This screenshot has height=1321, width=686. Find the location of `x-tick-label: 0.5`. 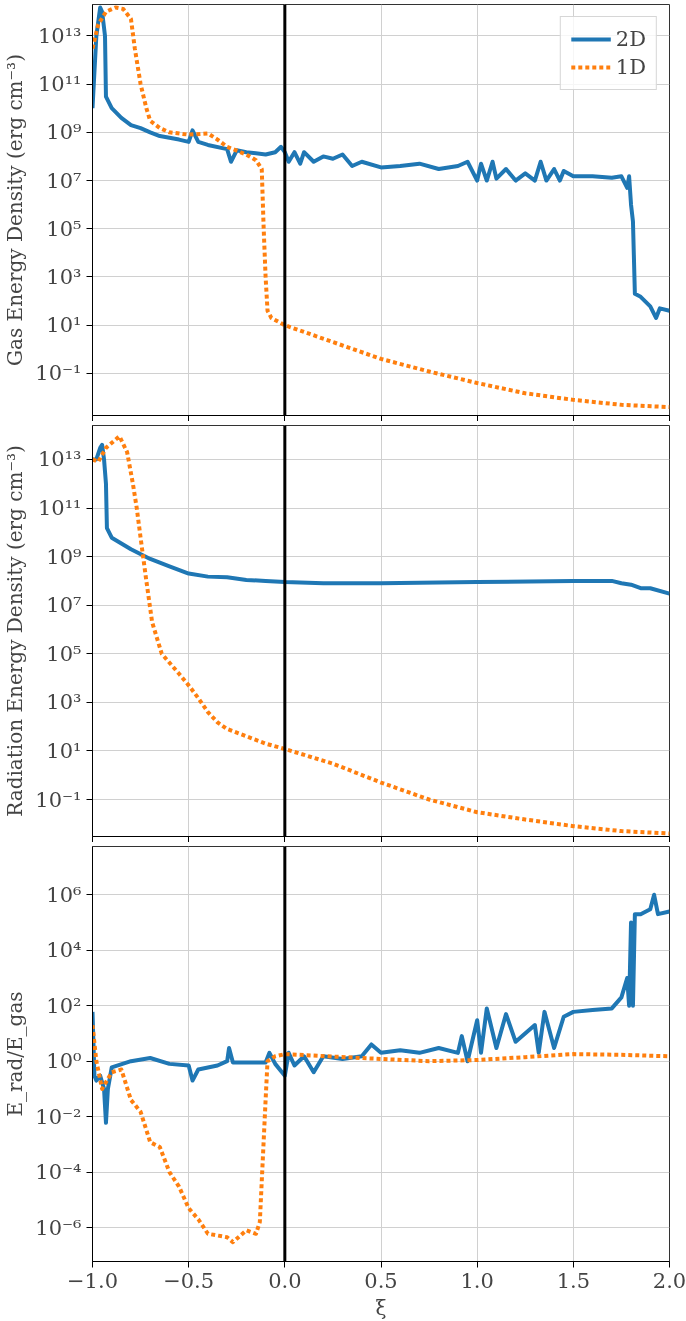

x-tick-label: 0.5 is located at coordinates (381, 1280).